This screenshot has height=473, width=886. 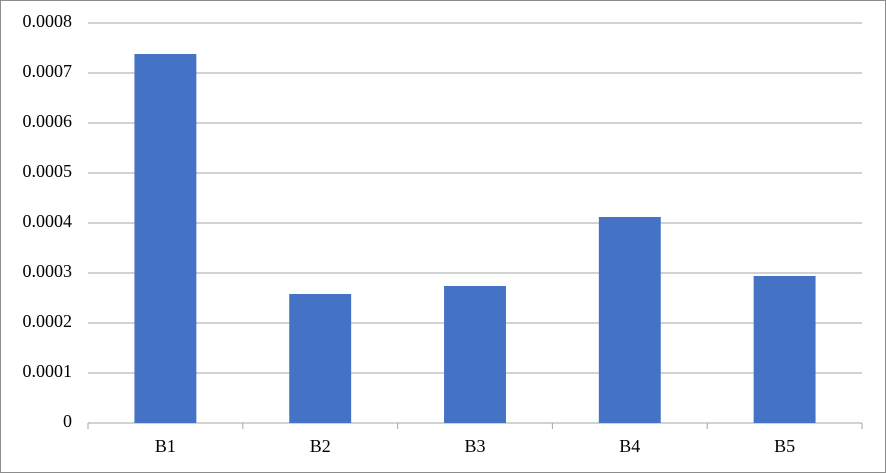 What do you see at coordinates (48, 221) in the screenshot?
I see `y-tick-label: 0.0004` at bounding box center [48, 221].